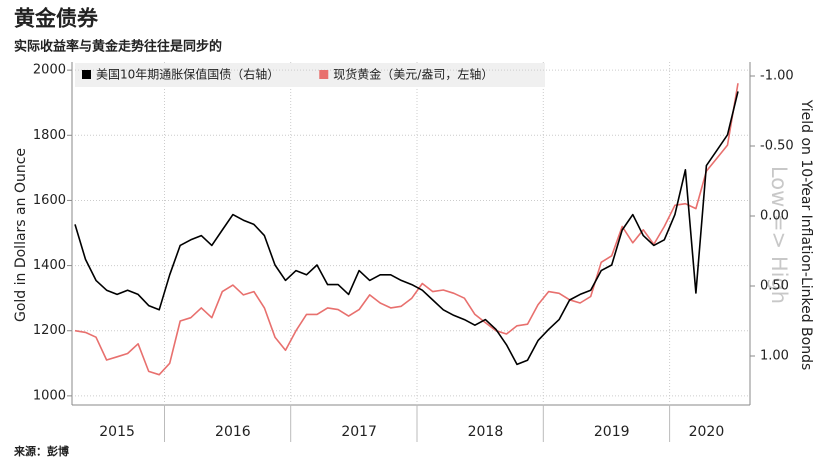 The image size is (831, 464). I want to click on x-tick-label: 2016, so click(233, 432).